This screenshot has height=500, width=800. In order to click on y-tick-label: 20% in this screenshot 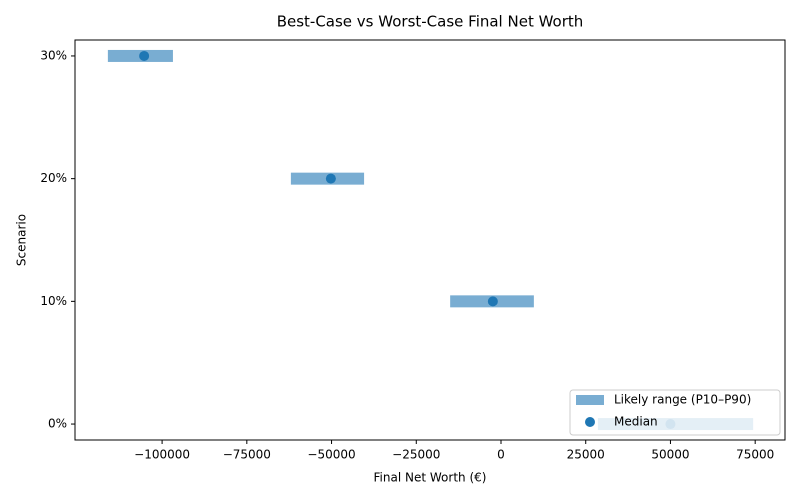, I will do `click(53, 178)`.